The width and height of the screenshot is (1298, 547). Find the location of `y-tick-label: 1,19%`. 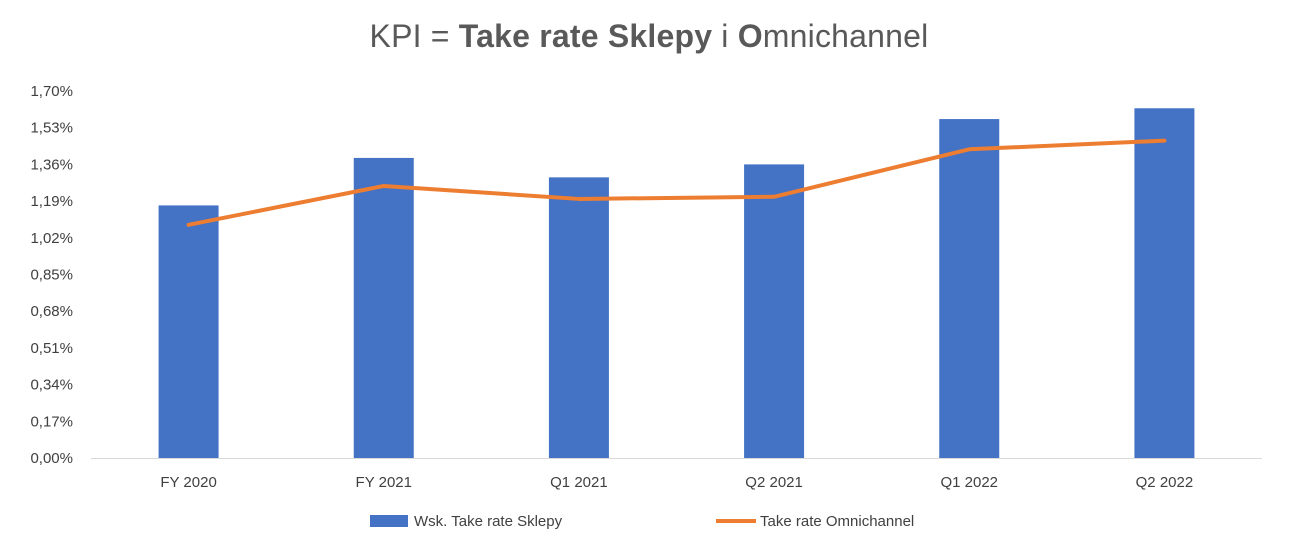

y-tick-label: 1,19% is located at coordinates (51, 201).